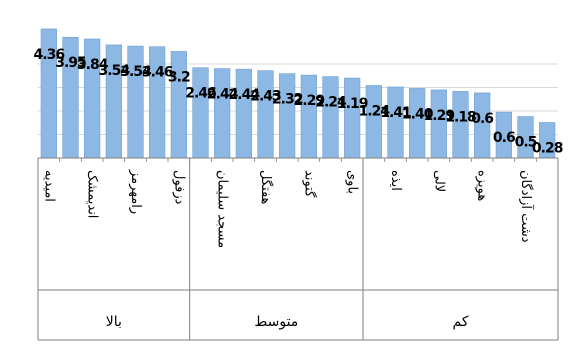  I want to click on data-label: 1.24, so click(375, 111).